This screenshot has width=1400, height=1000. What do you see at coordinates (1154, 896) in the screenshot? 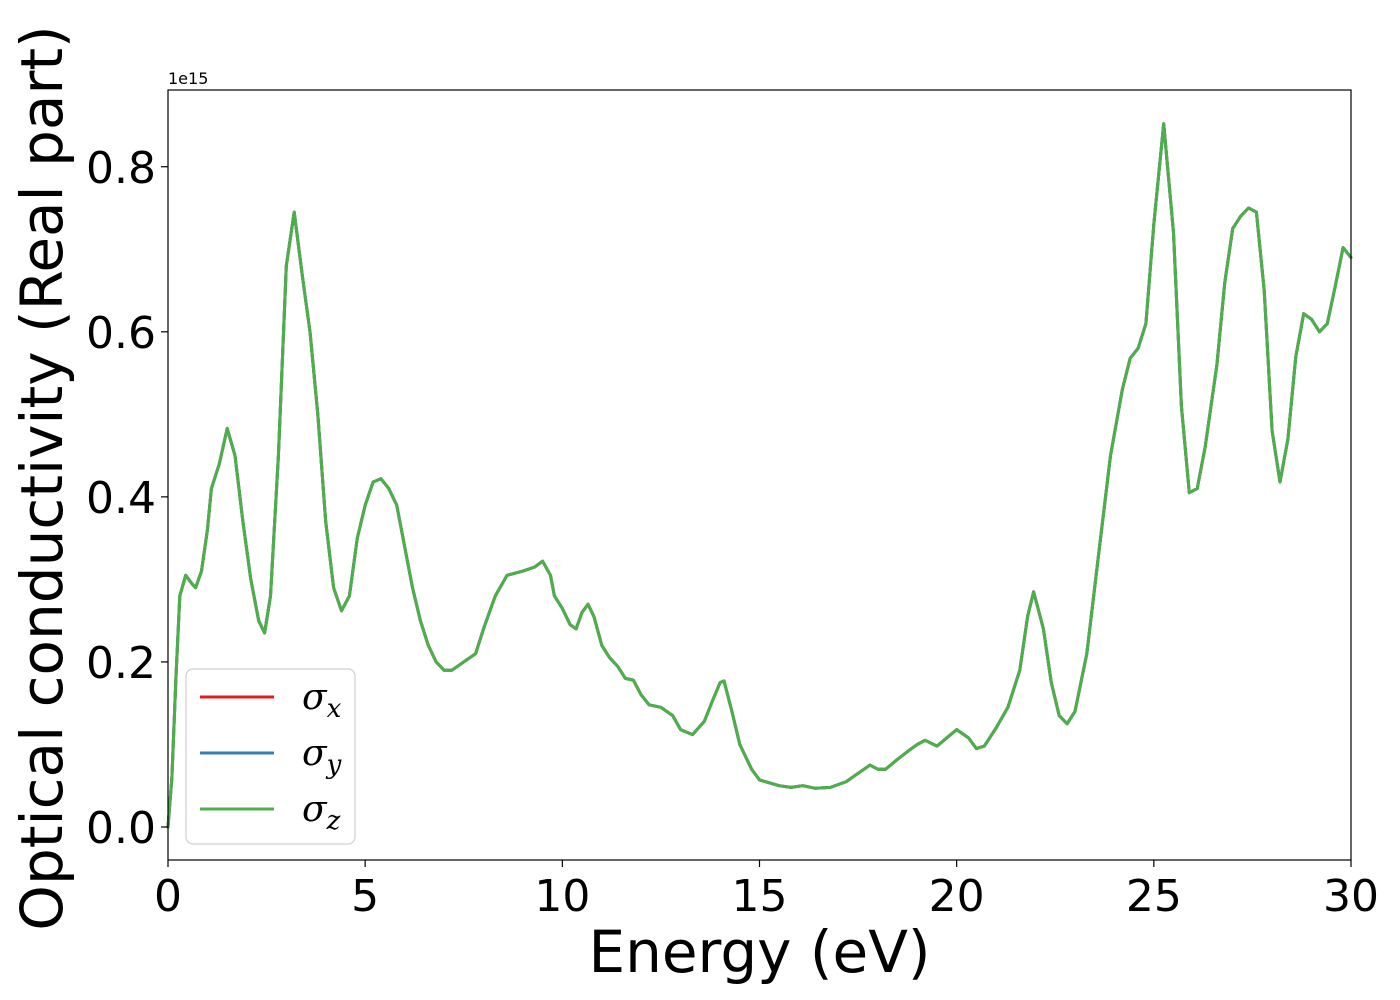
I see `x-tick-label: 25` at bounding box center [1154, 896].